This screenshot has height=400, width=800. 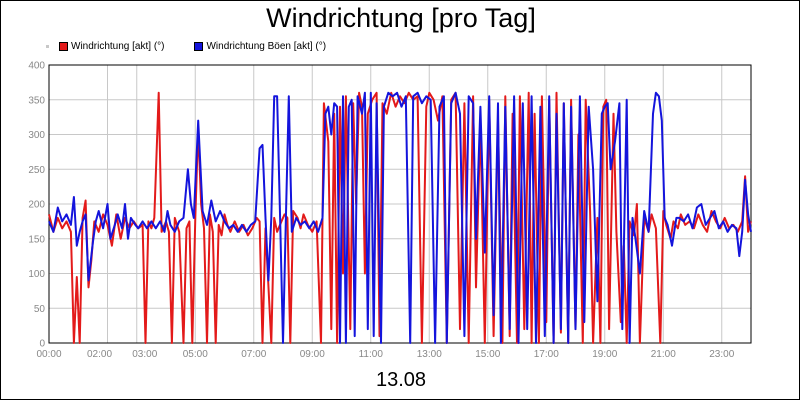 What do you see at coordinates (47, 46) in the screenshot?
I see `legend-marker-icon` at bounding box center [47, 46].